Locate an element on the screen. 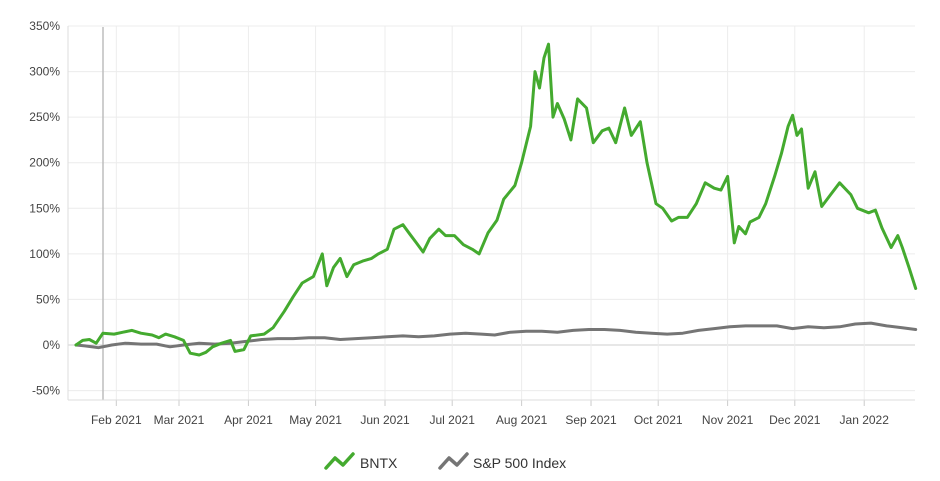 Image resolution: width=940 pixels, height=481 pixels. y-tick-label: -50% is located at coordinates (46, 391).